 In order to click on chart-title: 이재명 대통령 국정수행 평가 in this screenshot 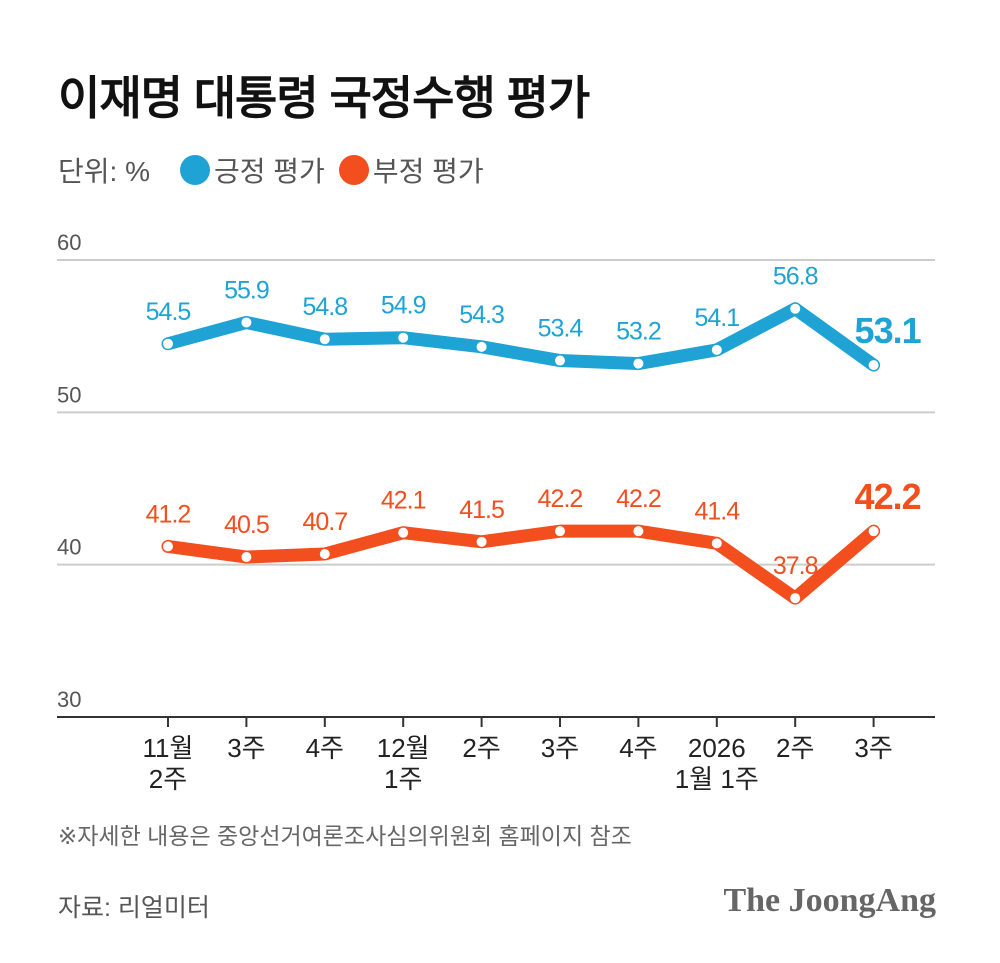, I will do `click(324, 98)`.